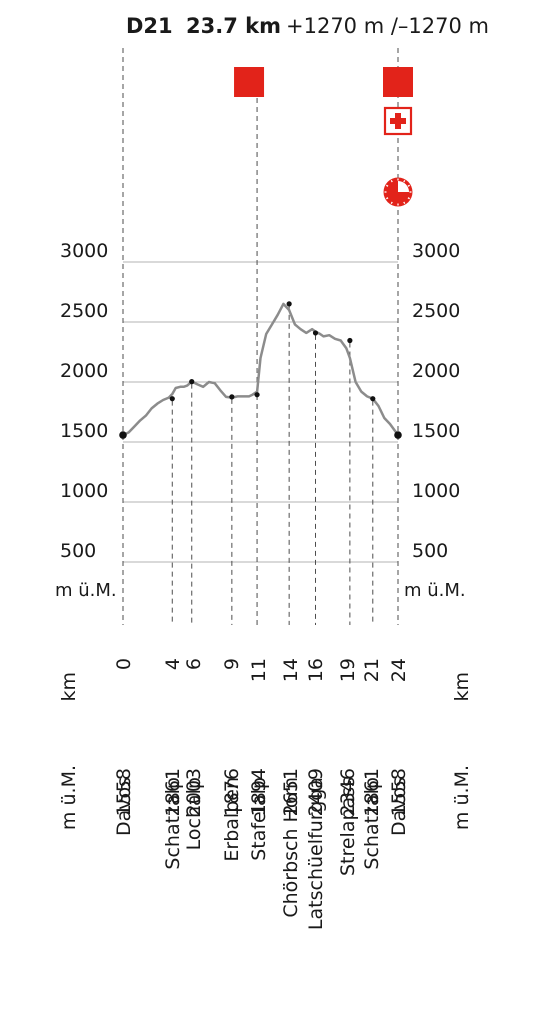 This screenshot has width=541, height=1018. Describe the element at coordinates (232, 819) in the screenshot. I see `place-name-label: Erbalpen` at that location.